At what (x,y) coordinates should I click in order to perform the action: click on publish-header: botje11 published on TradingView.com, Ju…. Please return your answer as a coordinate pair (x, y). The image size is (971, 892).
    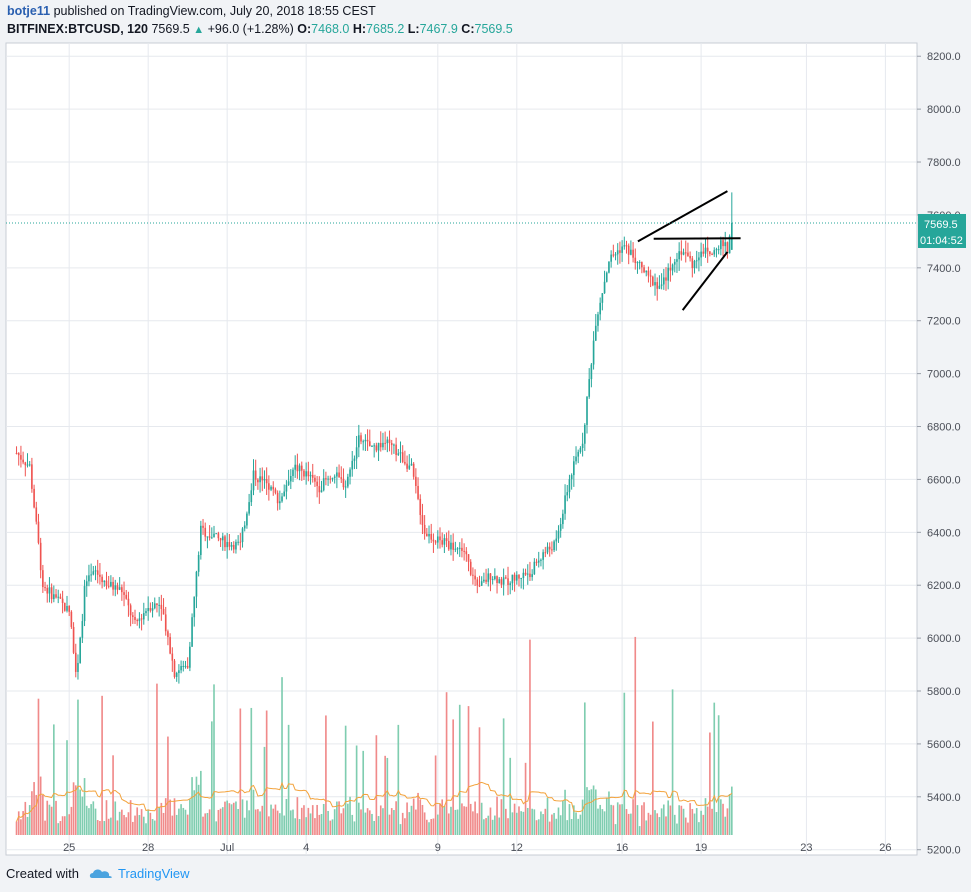
    Looking at the image, I should click on (191, 11).